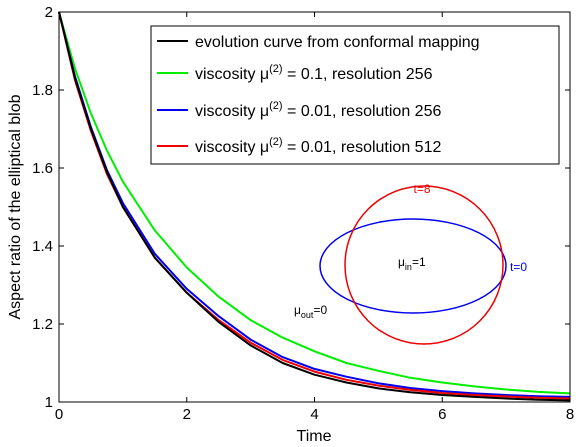 This screenshot has height=447, width=581. I want to click on x-axis-label: Time, so click(314, 436).